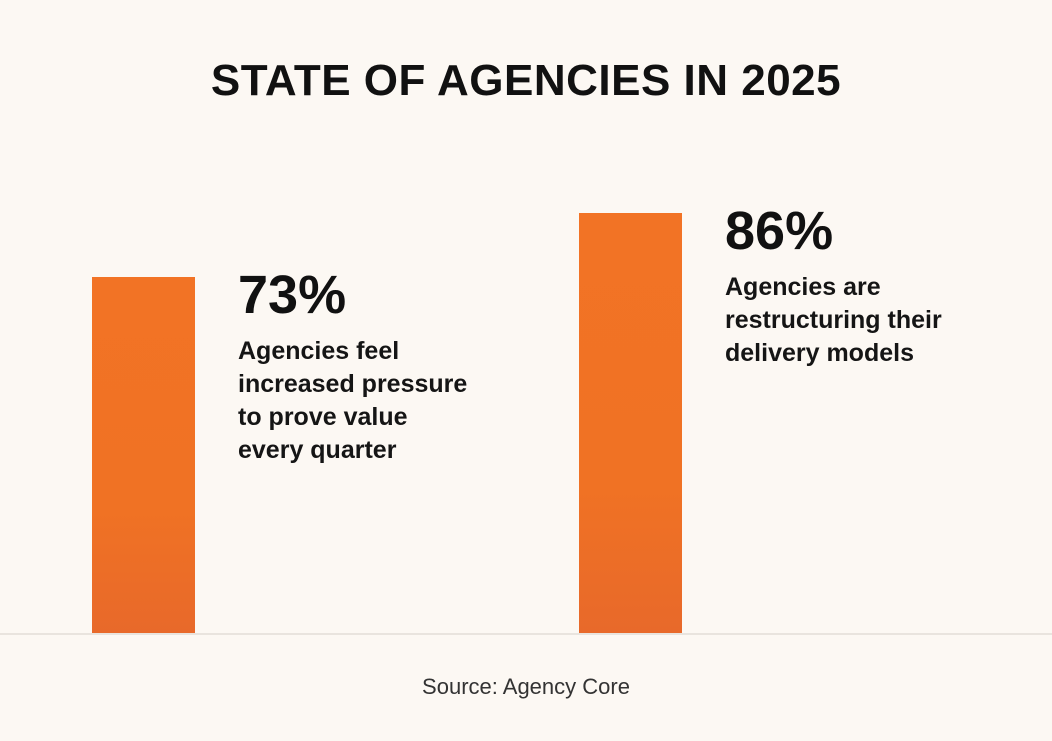  I want to click on description-line: Agencies feel, so click(319, 350).